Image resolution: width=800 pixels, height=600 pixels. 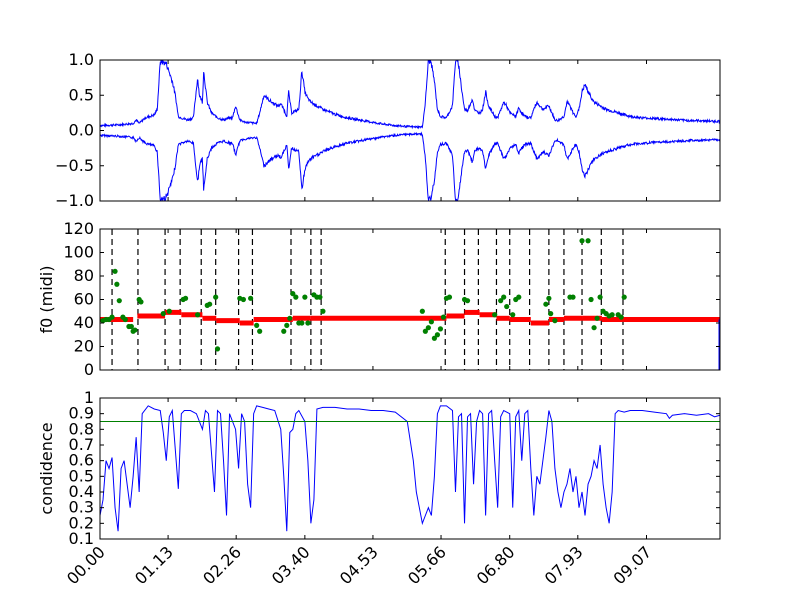 I want to click on ytick-label: −1.0, so click(x=74, y=200).